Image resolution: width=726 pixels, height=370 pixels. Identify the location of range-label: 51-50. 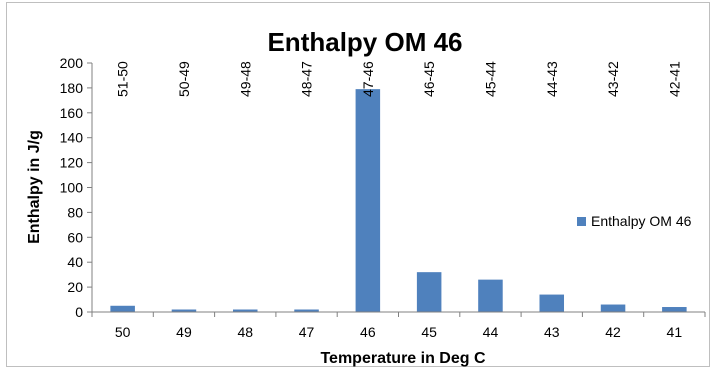
(123, 79).